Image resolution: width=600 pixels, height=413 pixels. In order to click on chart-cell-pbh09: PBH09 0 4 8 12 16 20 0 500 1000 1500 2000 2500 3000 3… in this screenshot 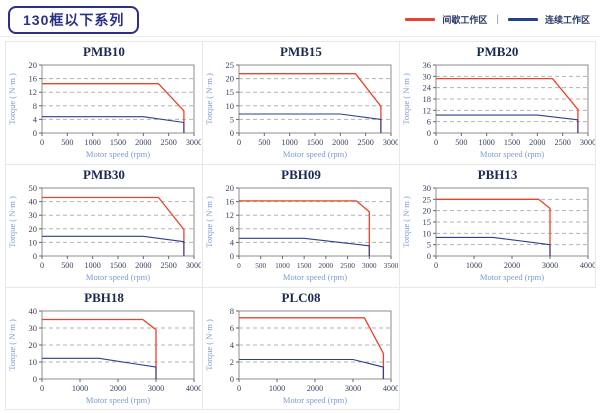, I will do `click(300, 225)`.